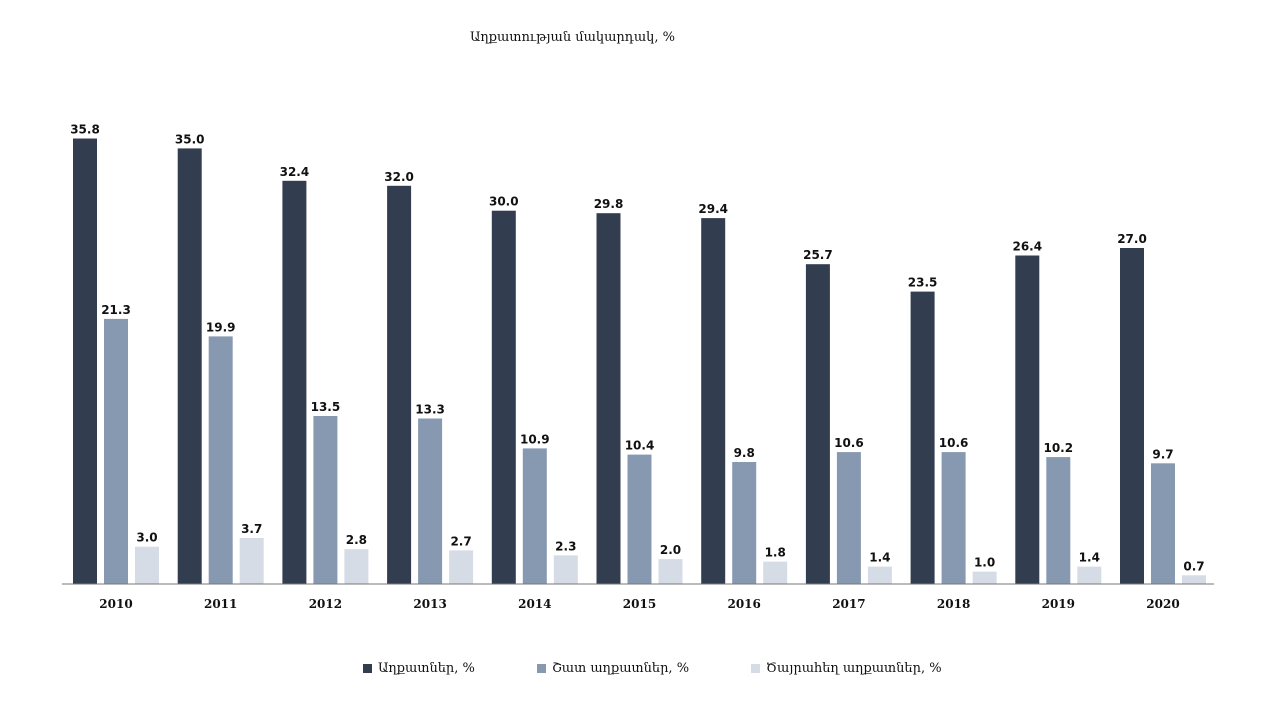 This screenshot has width=1280, height=720. I want to click on value-label-2014-series-1: 10.9, so click(535, 439).